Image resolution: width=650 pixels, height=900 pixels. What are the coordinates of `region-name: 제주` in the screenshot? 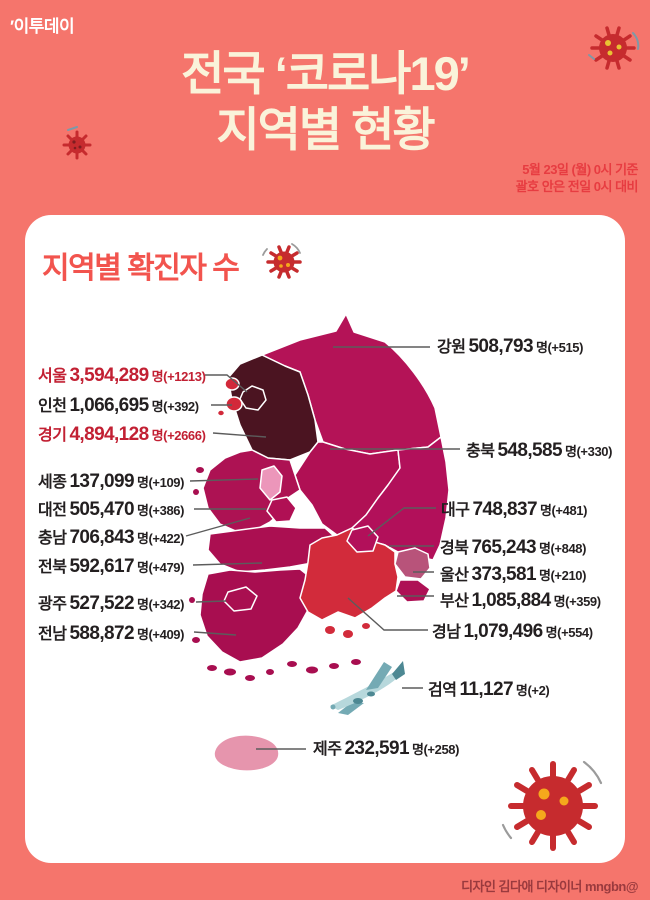 It's located at (327, 749).